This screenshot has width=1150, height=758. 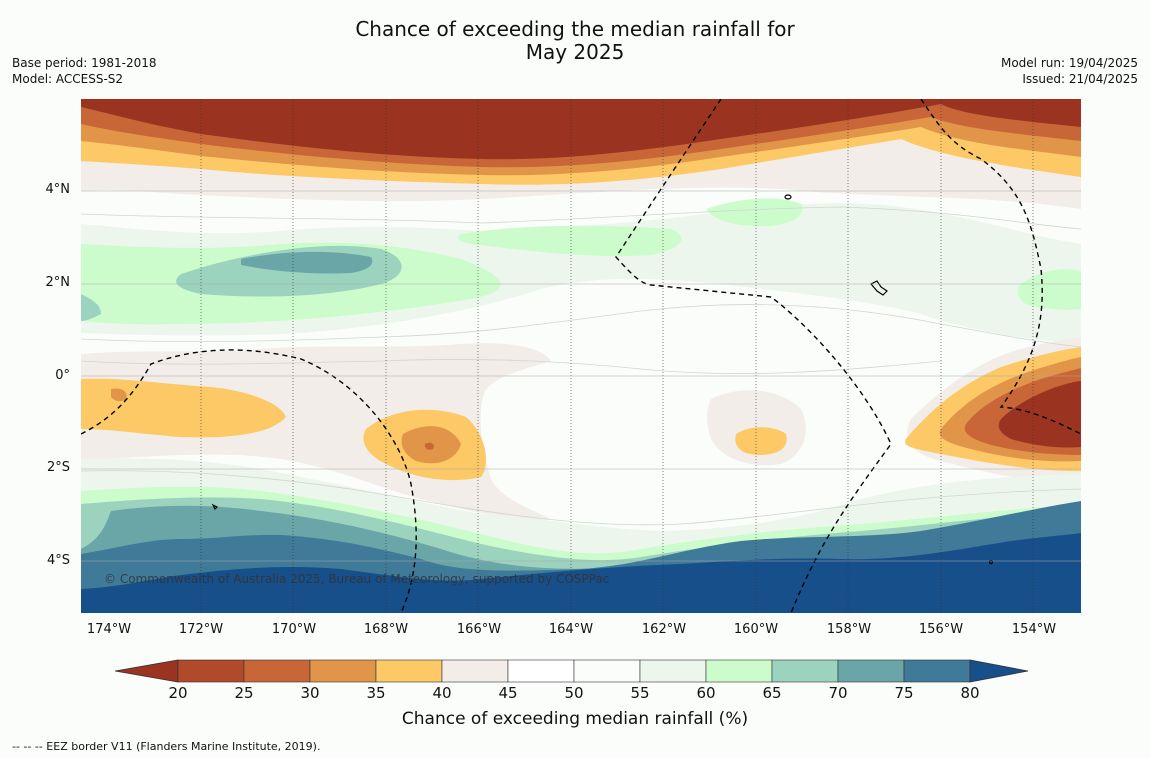 What do you see at coordinates (999, 671) in the screenshot?
I see `colorbar-extend-high` at bounding box center [999, 671].